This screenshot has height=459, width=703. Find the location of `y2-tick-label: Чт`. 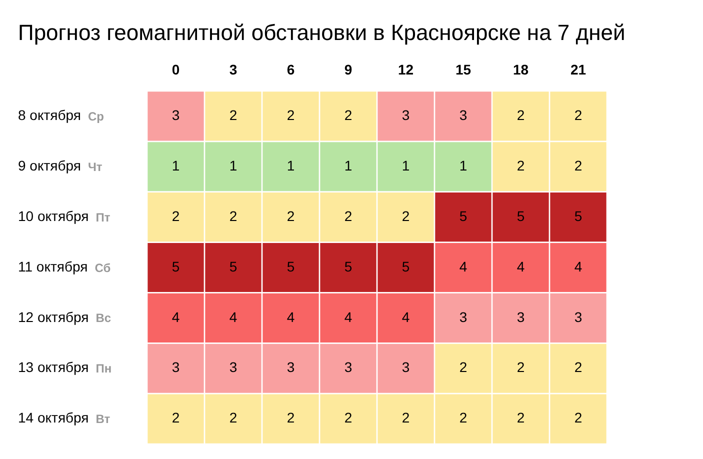

y2-tick-label: Чт is located at coordinates (95, 167).